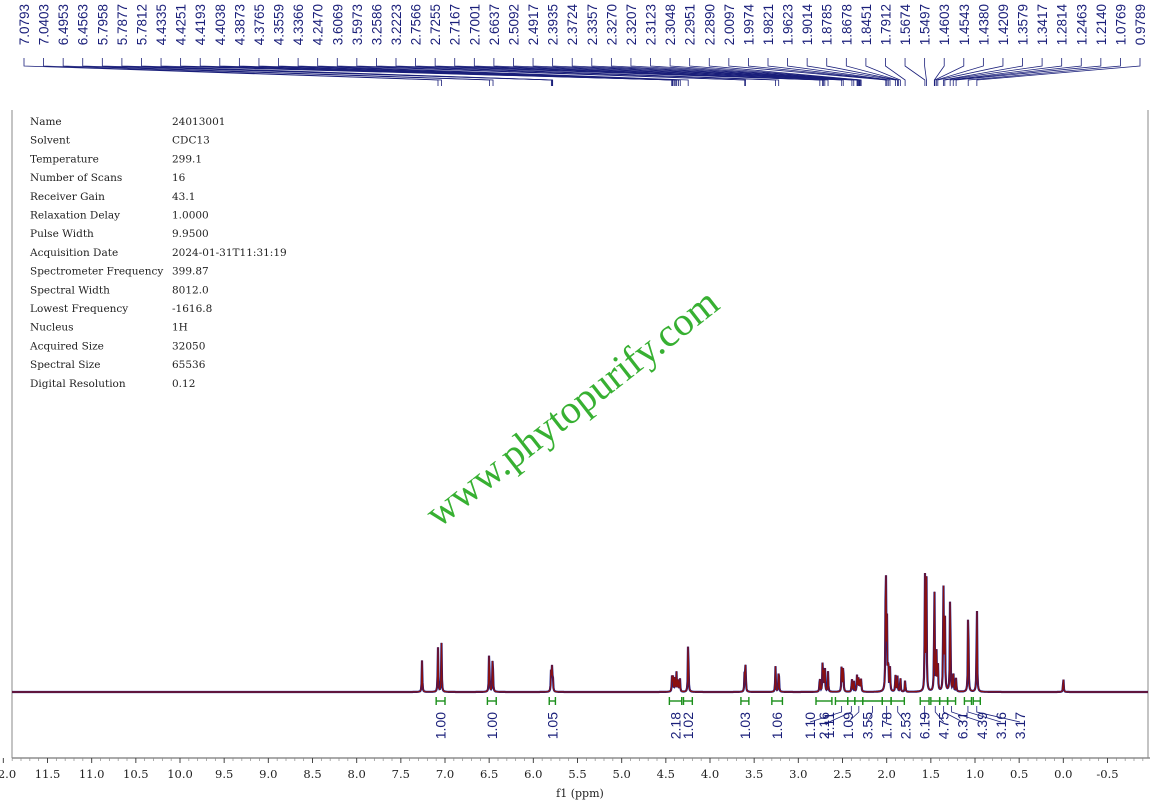 This screenshot has width=1161, height=805. Describe the element at coordinates (188, 346) in the screenshot. I see `param-value: 32050` at that location.